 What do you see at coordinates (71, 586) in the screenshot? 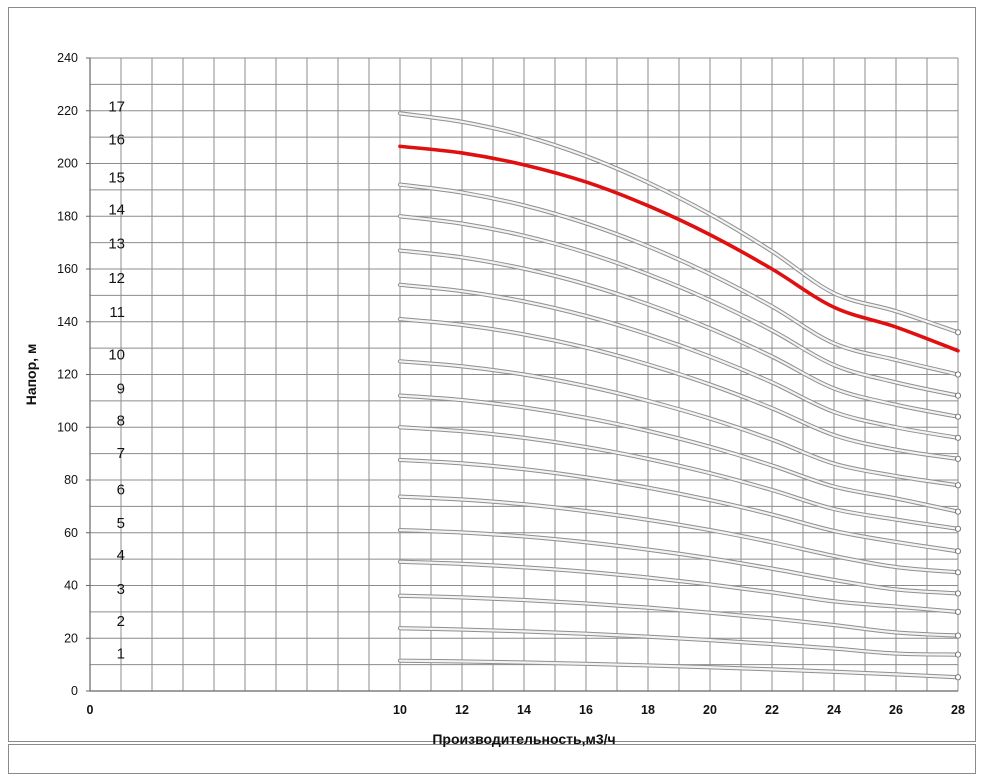
I see `y-tick-label: 40` at bounding box center [71, 586].